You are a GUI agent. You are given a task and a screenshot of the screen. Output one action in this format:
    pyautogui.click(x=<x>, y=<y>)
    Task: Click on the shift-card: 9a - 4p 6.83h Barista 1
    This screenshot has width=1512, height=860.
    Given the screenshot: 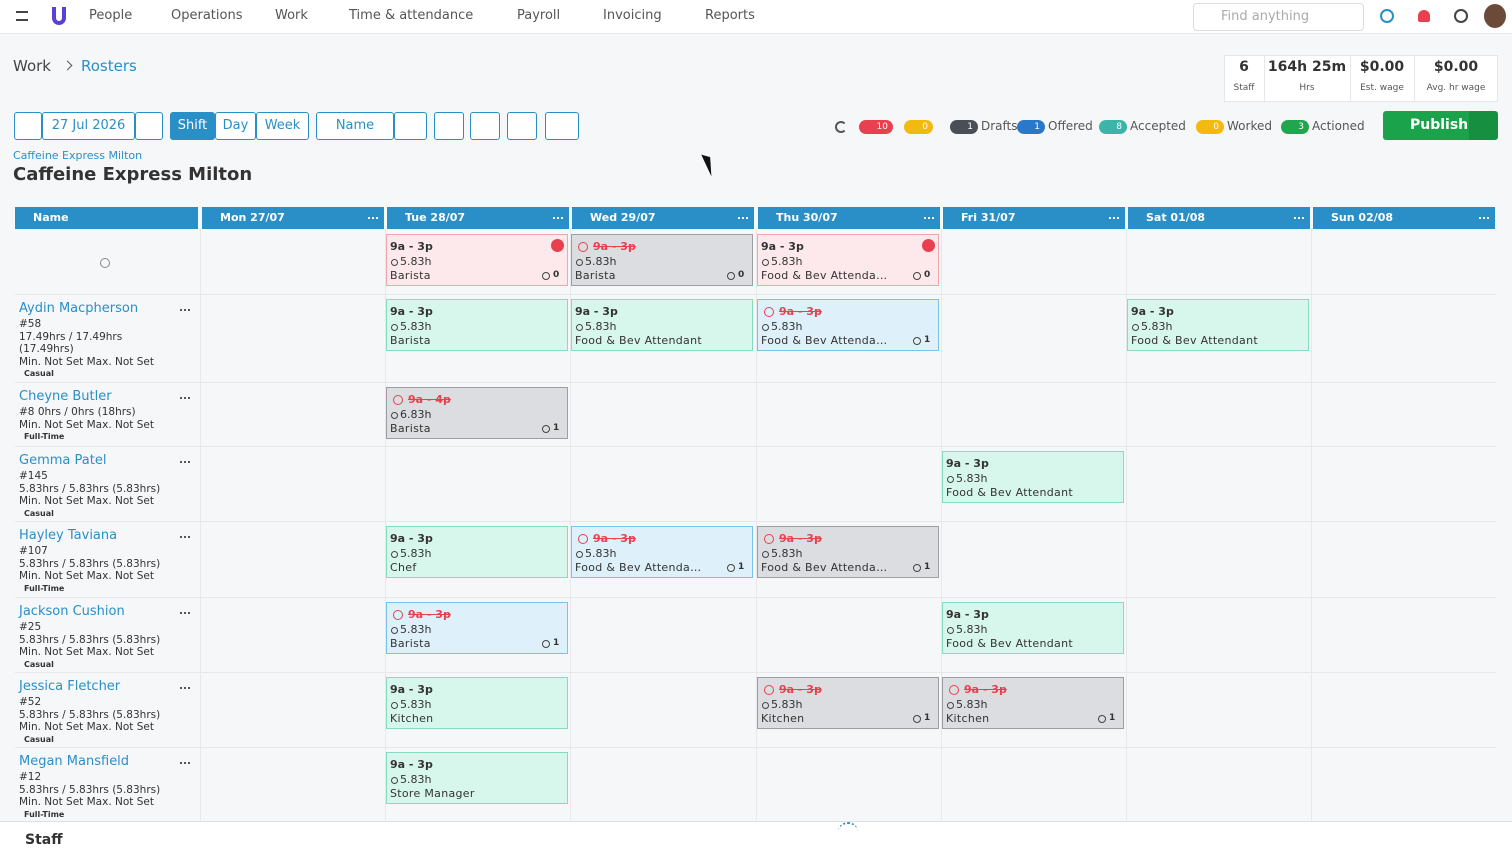 What is the action you would take?
    pyautogui.click(x=477, y=413)
    